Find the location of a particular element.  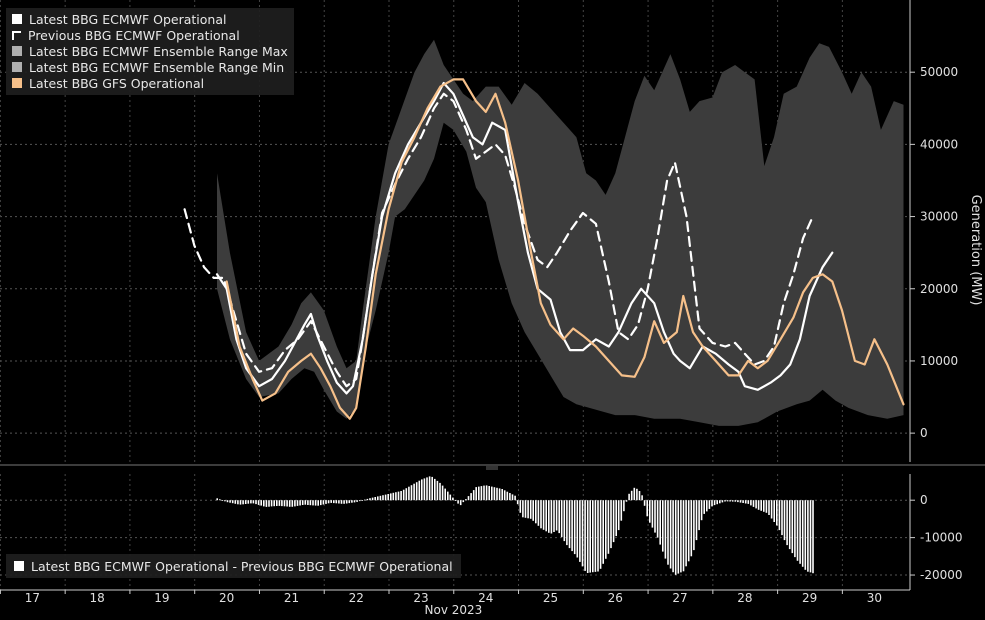

top-y-tick-labels: 50000 40000 30000 20000 10000 0 is located at coordinates (934, 252).